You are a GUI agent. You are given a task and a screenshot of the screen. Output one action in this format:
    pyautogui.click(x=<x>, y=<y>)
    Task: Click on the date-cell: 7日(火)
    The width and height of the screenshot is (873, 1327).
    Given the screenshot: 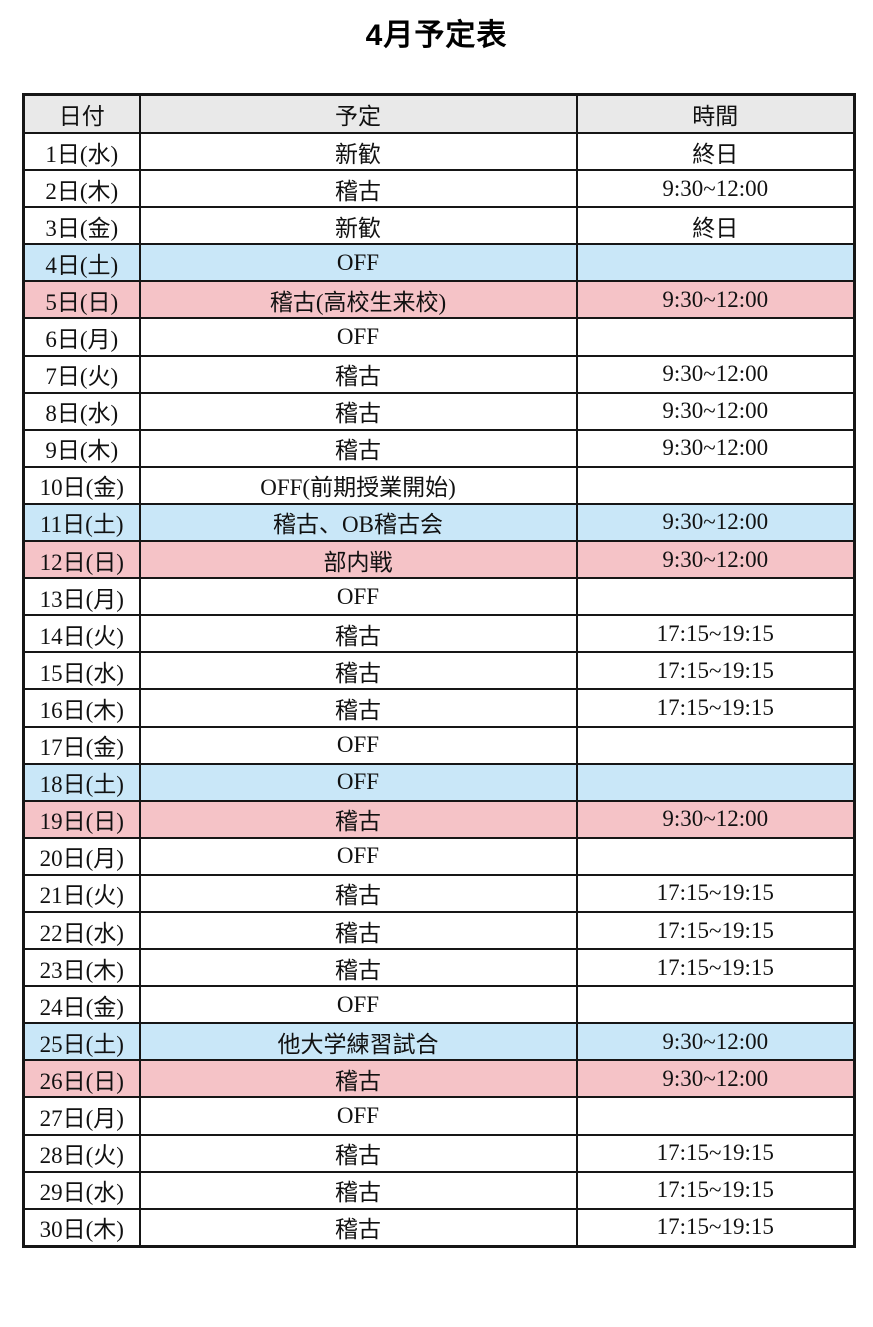 What is the action you would take?
    pyautogui.click(x=81, y=374)
    